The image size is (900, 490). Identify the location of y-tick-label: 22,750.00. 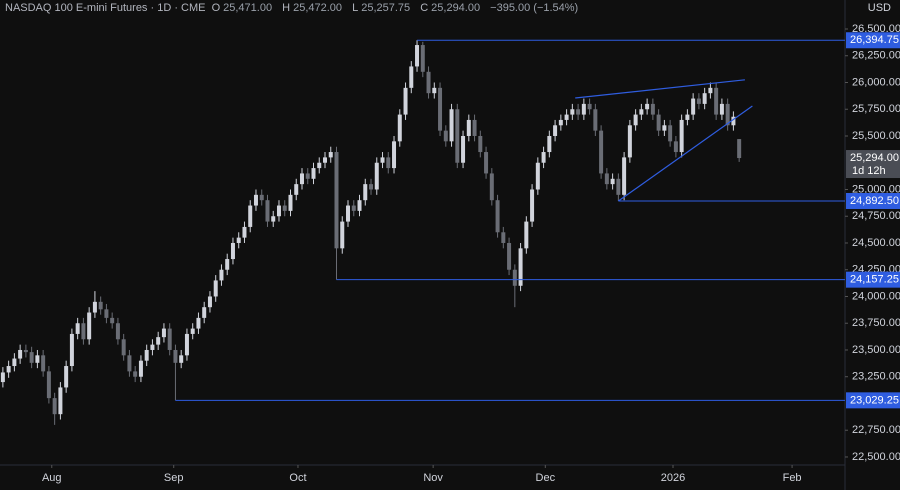
(876, 430).